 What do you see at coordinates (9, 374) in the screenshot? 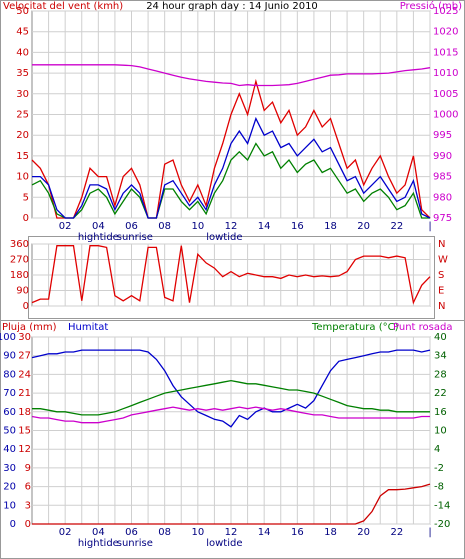
I see `y-tick-label: 80` at bounding box center [9, 374].